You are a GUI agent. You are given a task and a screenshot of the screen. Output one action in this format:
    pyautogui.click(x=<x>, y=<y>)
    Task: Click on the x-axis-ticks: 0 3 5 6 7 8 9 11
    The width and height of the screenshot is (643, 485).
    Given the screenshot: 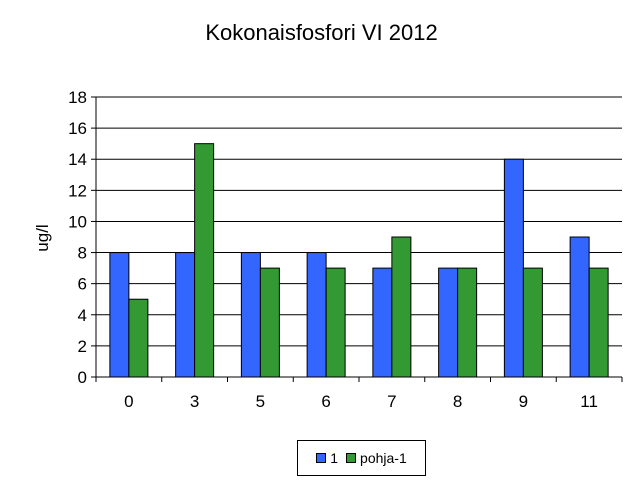 What is the action you would take?
    pyautogui.click(x=359, y=394)
    